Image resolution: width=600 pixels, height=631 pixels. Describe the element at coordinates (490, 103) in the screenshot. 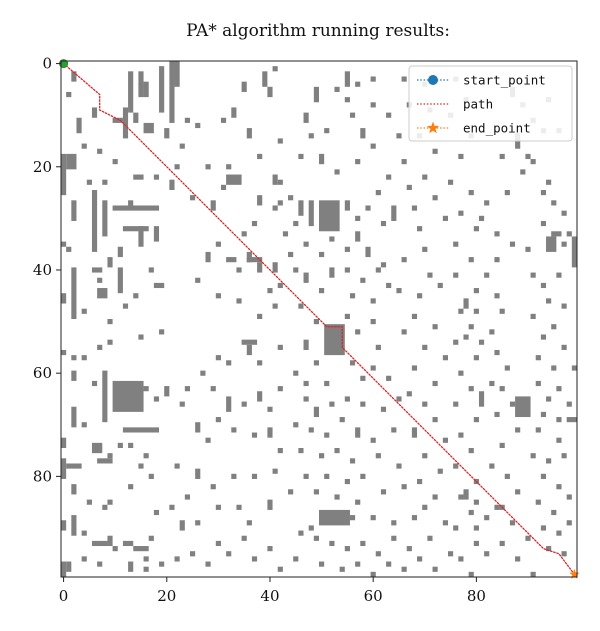

I see `legend-box` at that location.